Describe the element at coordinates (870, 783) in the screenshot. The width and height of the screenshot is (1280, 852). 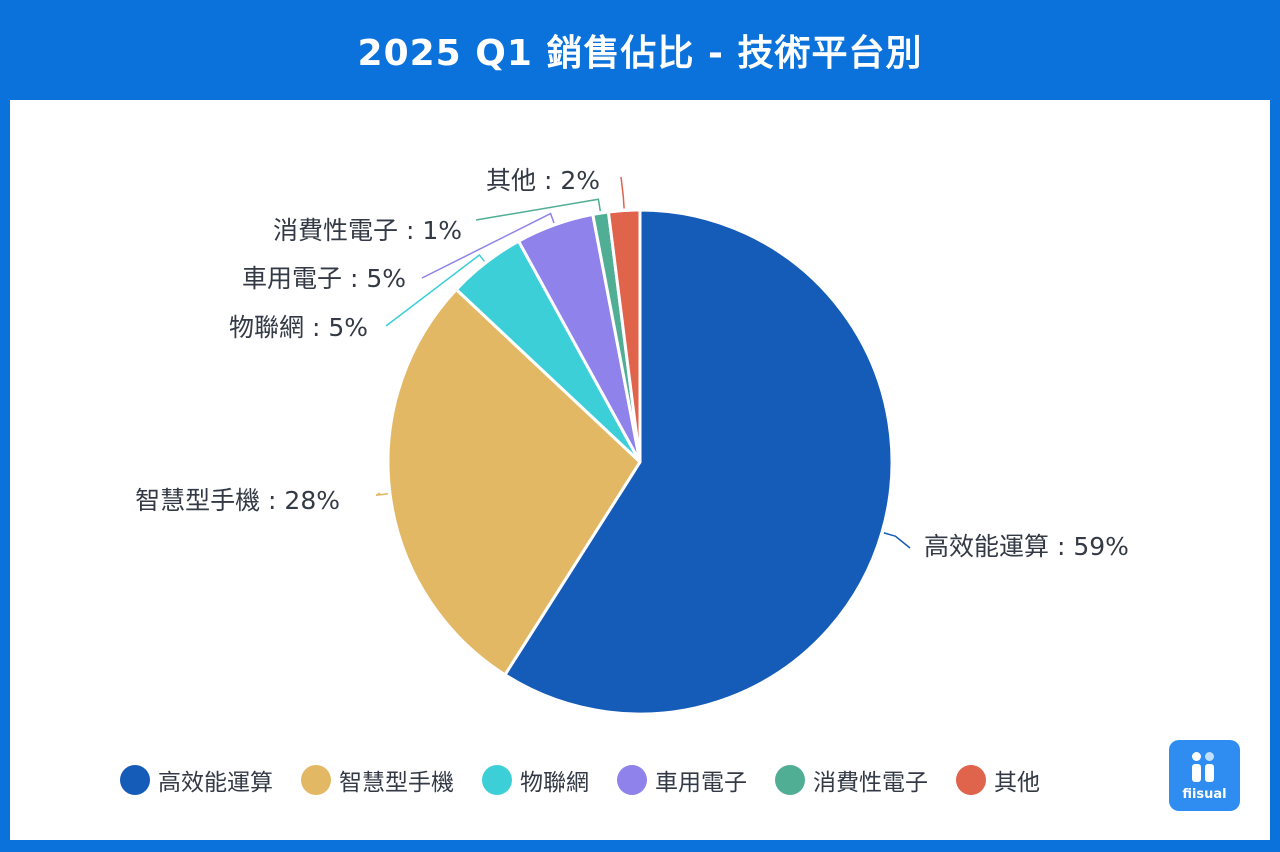
I see `legend-label: 消費性電子` at that location.